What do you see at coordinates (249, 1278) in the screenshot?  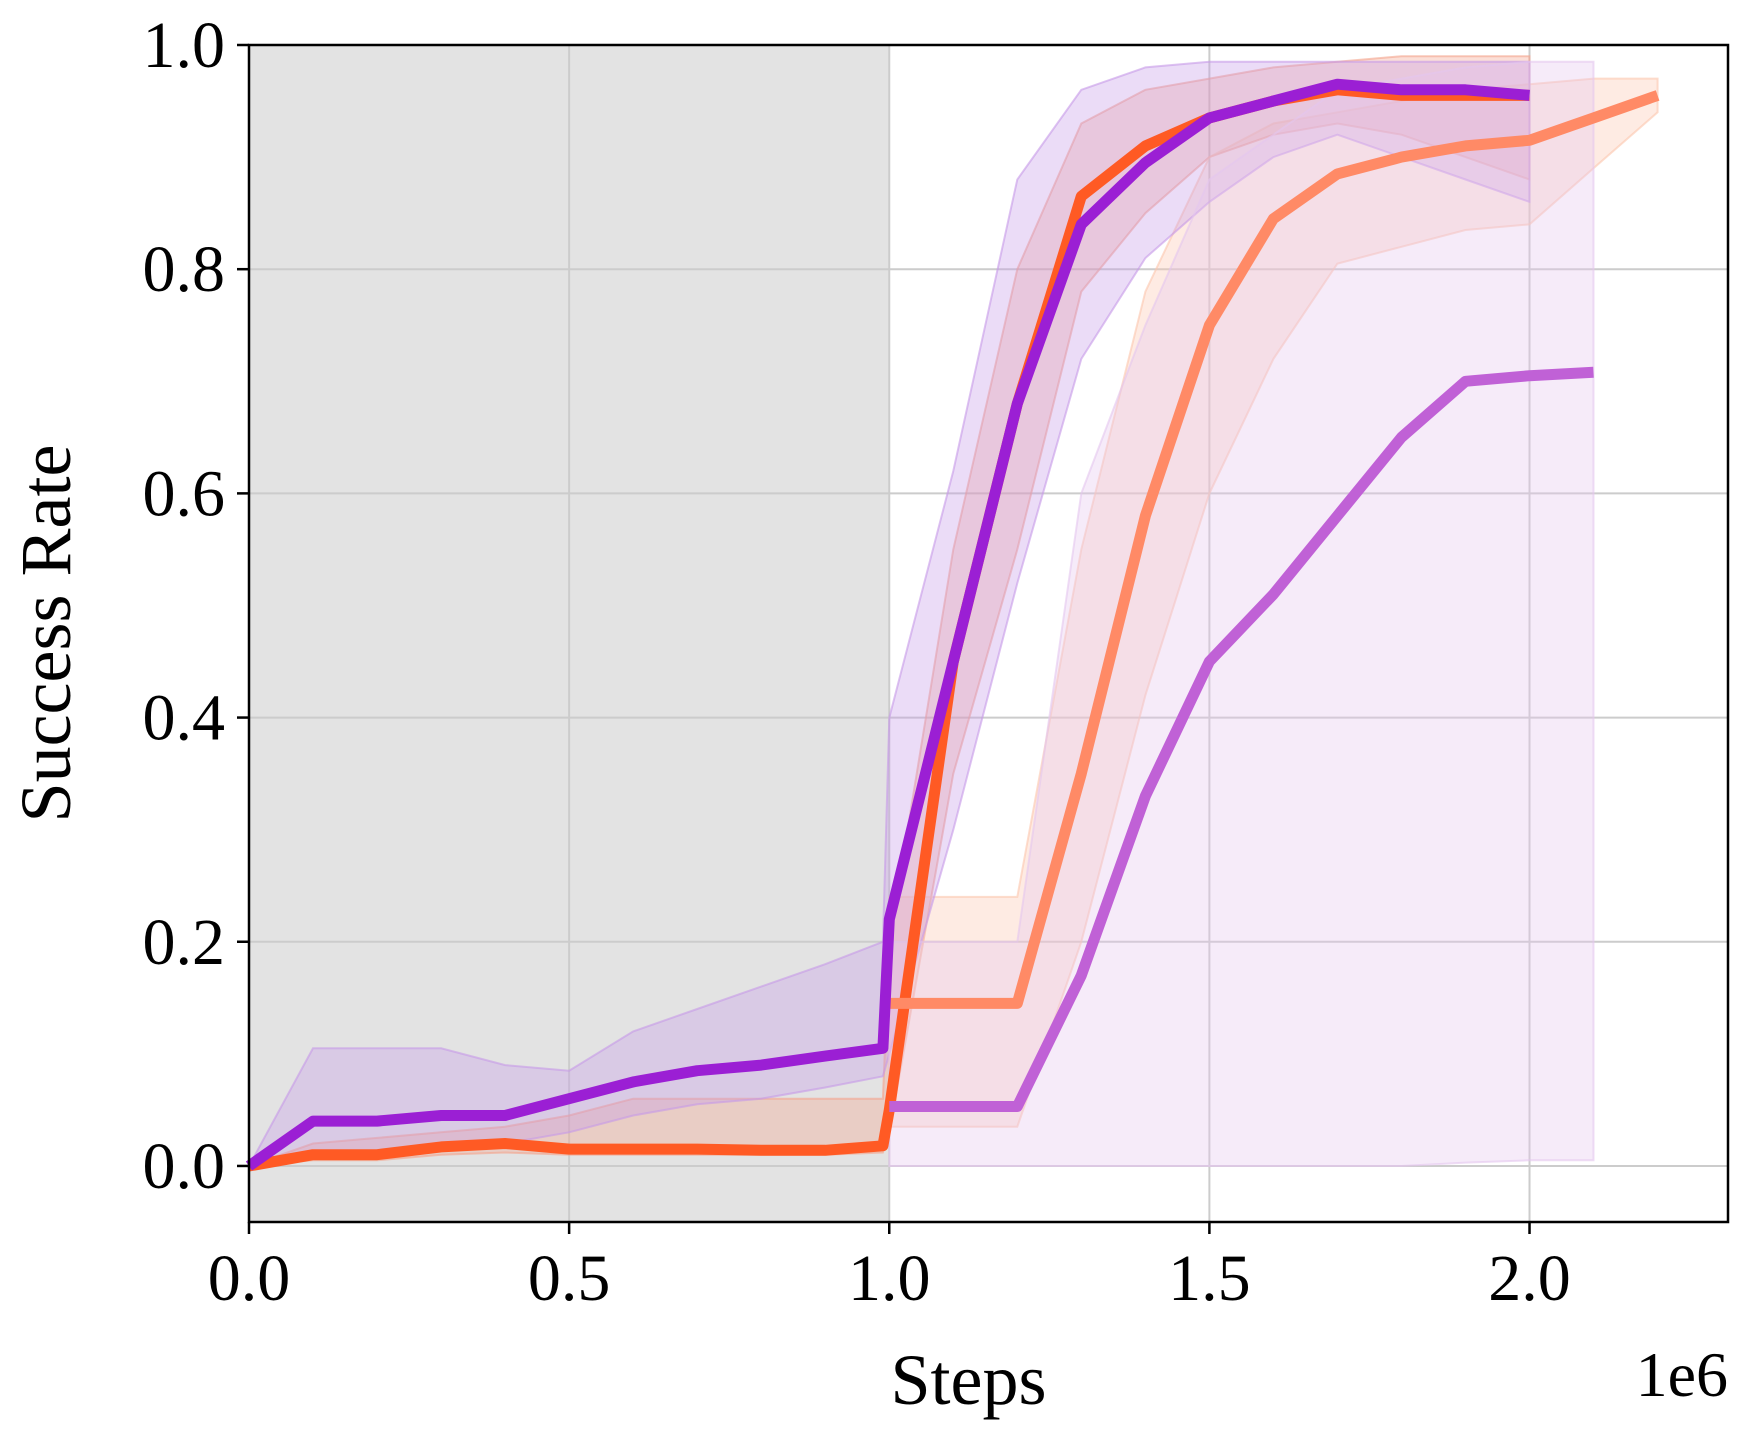 I see `x-tick-label: 0.0` at bounding box center [249, 1278].